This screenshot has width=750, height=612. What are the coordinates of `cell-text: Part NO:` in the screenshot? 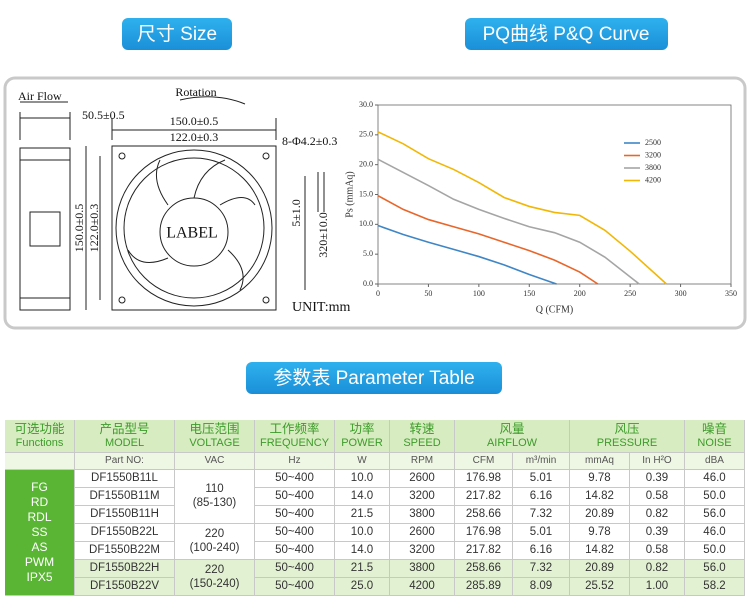 It's located at (124, 461).